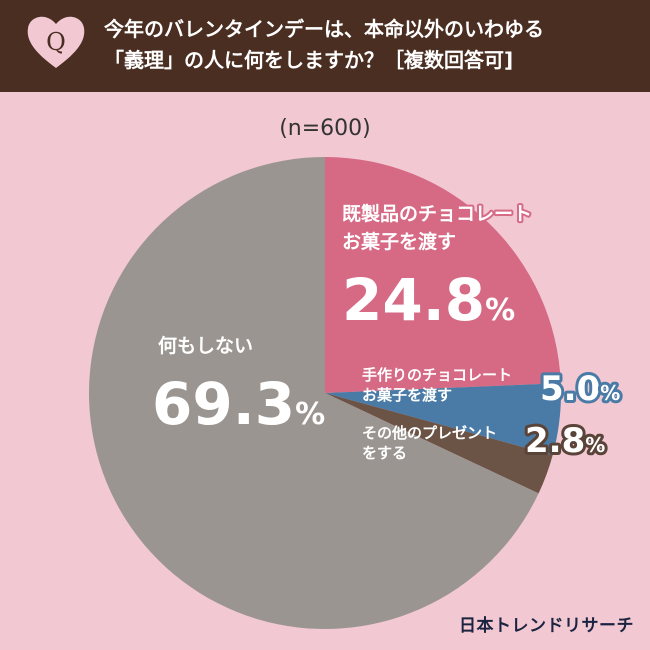  What do you see at coordinates (580, 389) in the screenshot?
I see `value-handmade: 5.0%` at bounding box center [580, 389].